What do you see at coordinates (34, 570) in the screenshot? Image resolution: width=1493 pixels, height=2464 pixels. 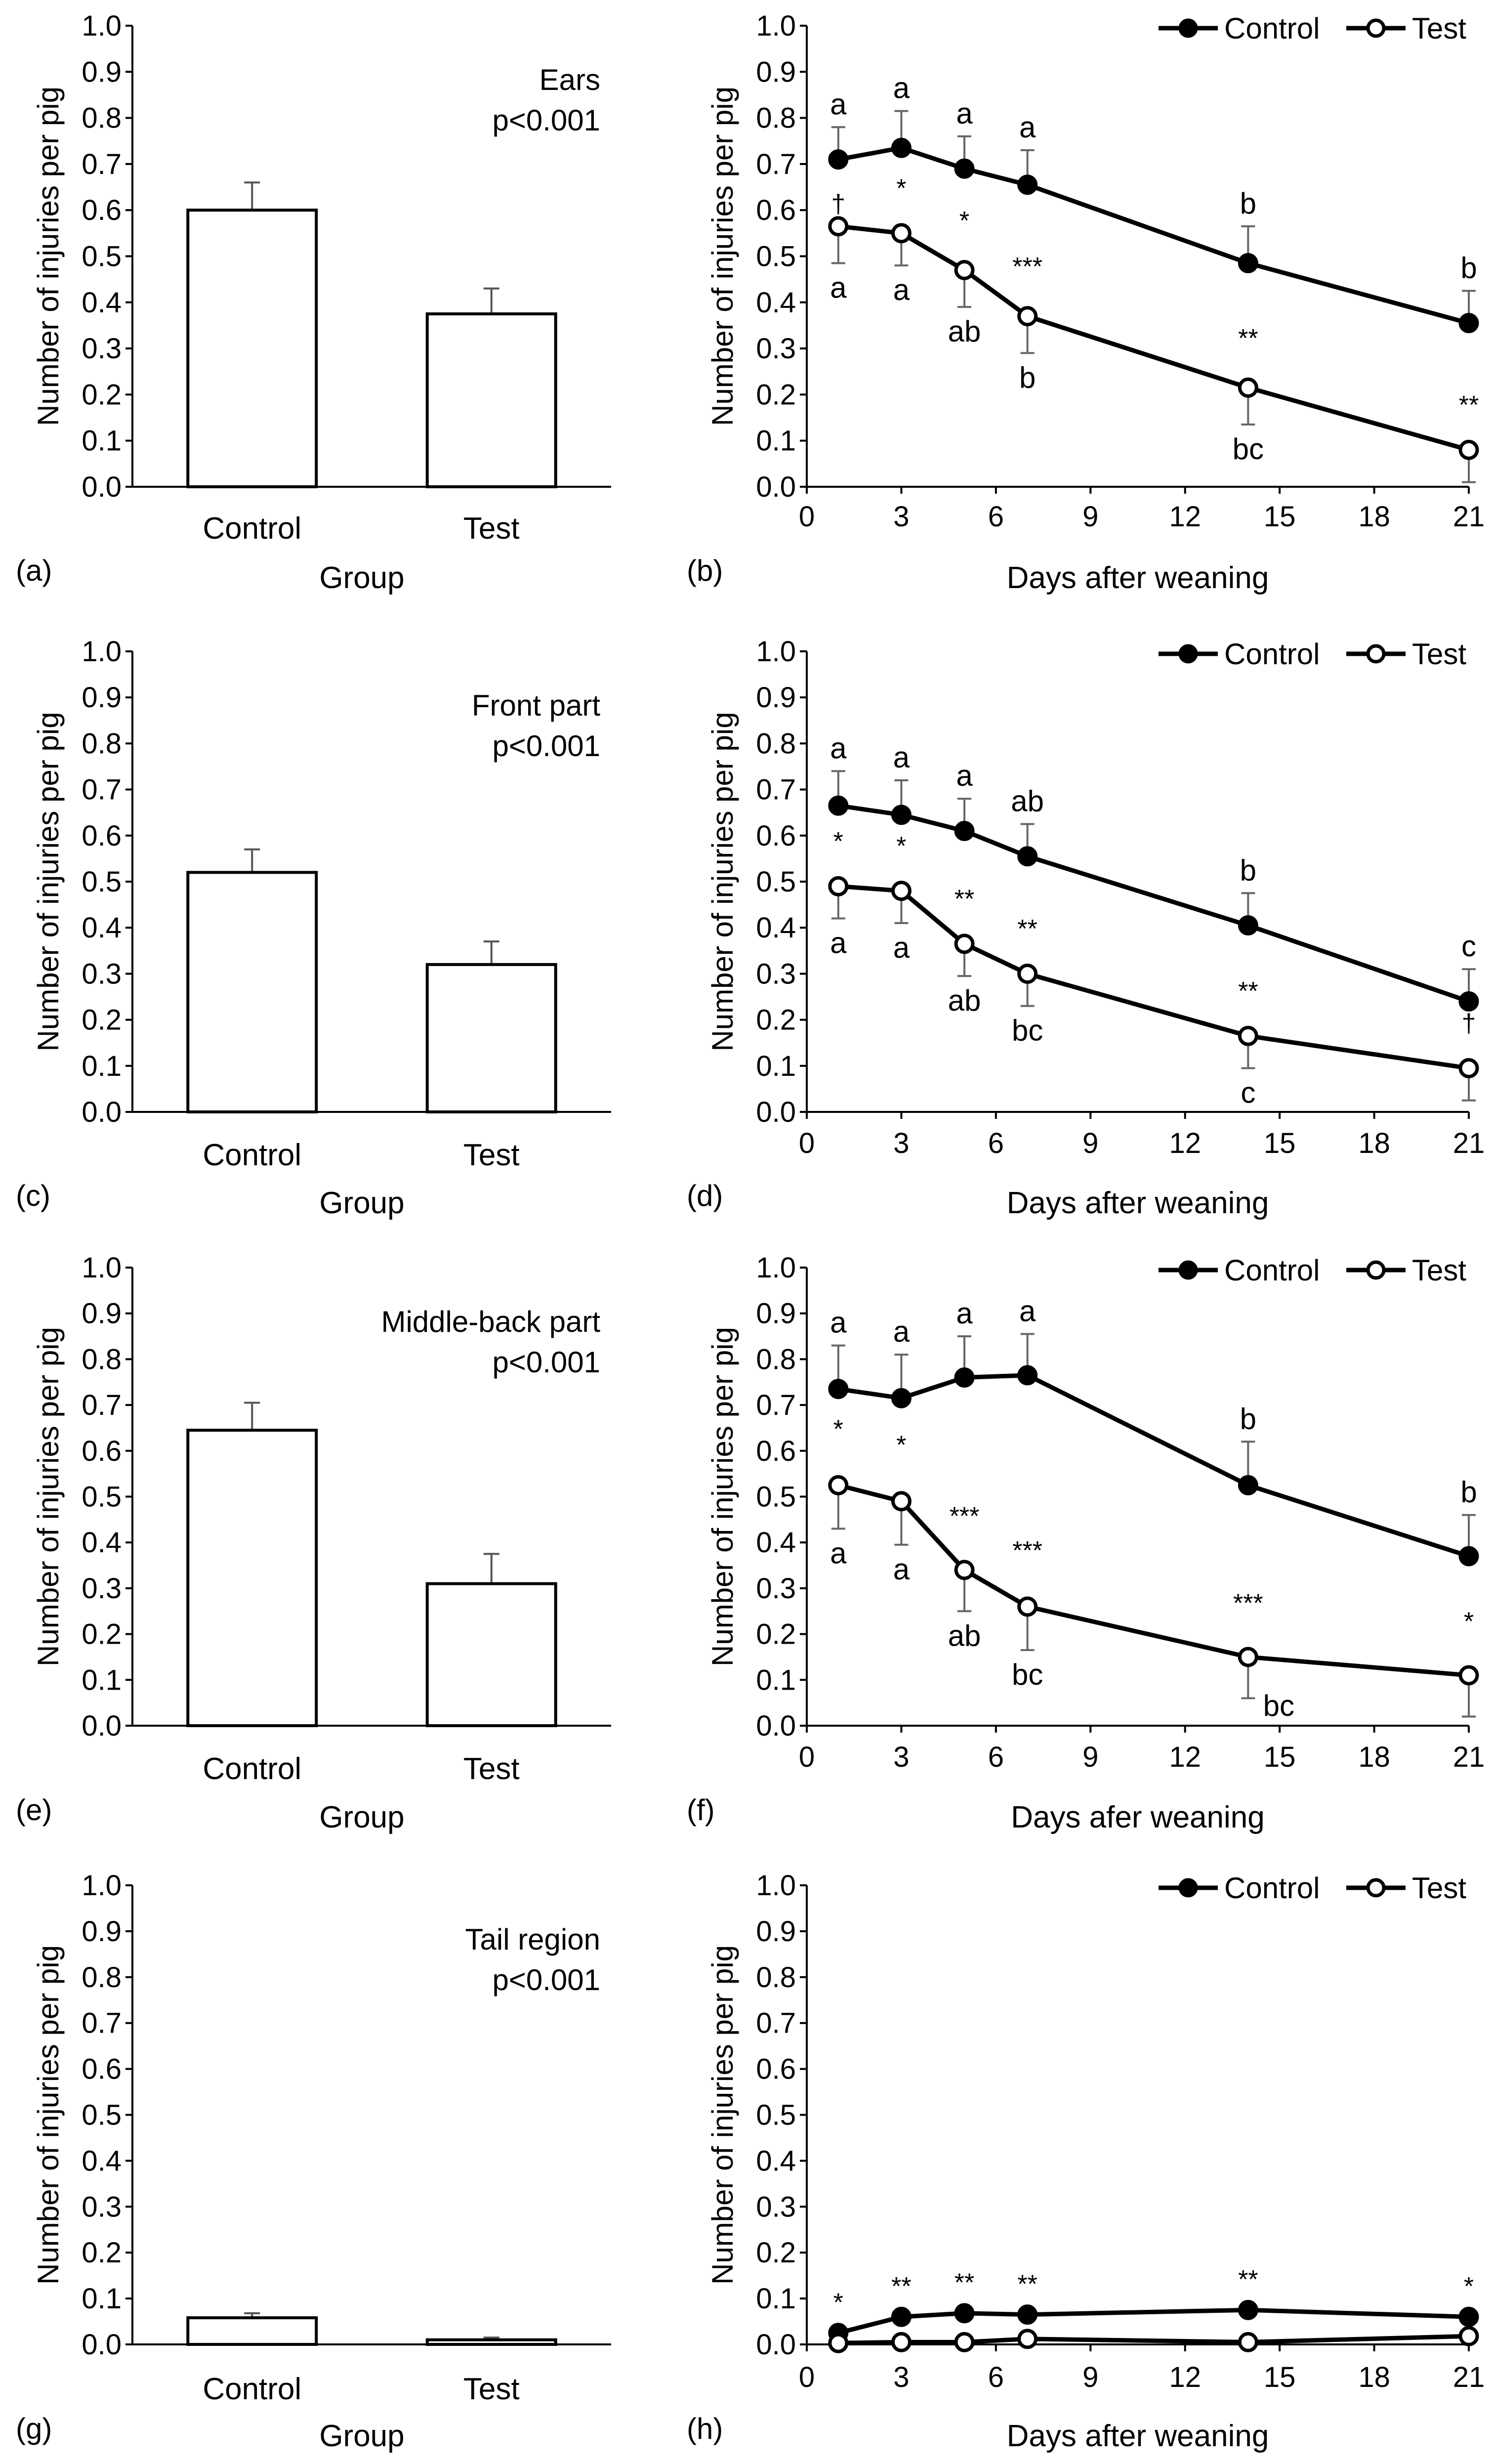 I see `panel-label: (a)` at bounding box center [34, 570].